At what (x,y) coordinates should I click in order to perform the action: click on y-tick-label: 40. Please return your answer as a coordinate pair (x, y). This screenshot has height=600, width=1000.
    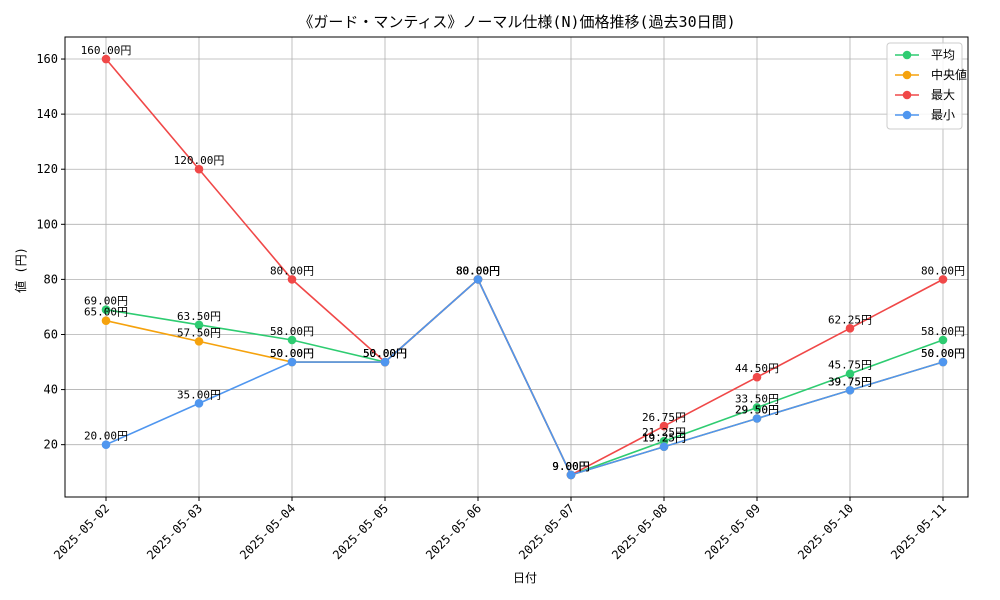
    Looking at the image, I should click on (51, 390).